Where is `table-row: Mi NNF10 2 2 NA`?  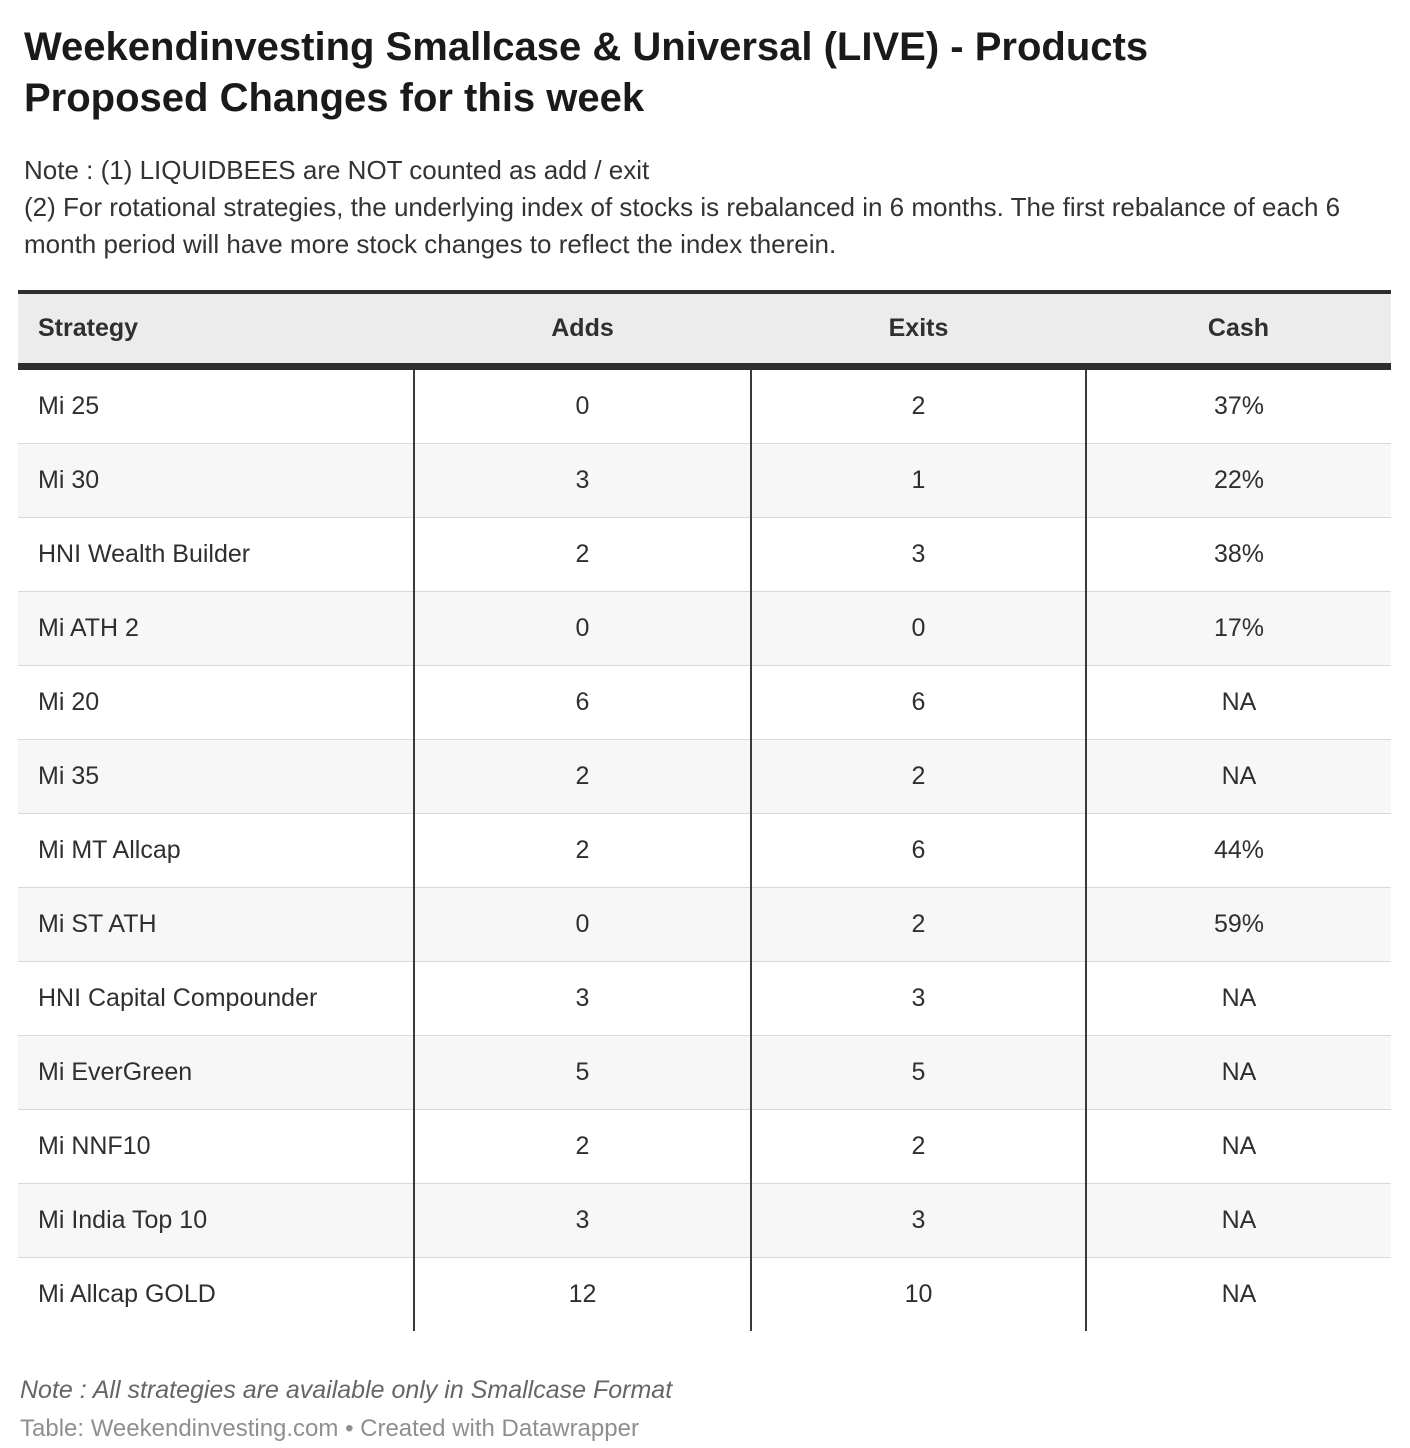
table-row: Mi NNF10 2 2 NA is located at coordinates (704, 1146).